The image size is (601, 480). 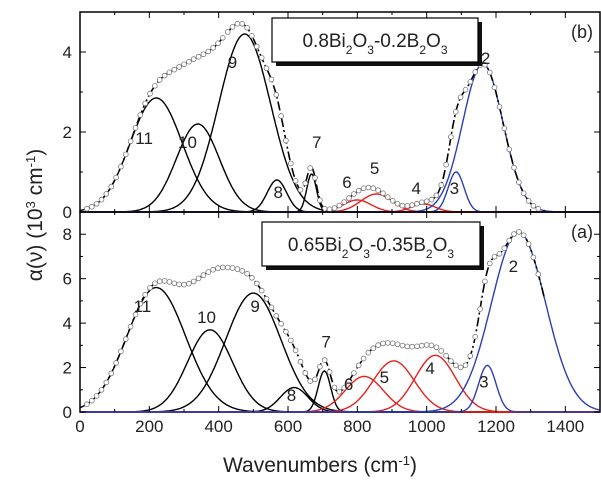 I want to click on x-tick-label: 1400, so click(x=565, y=426).